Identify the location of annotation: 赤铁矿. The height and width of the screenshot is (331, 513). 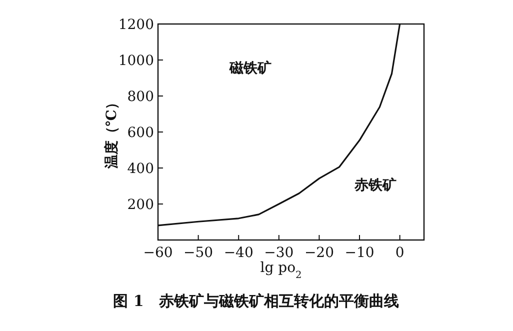
(375, 185).